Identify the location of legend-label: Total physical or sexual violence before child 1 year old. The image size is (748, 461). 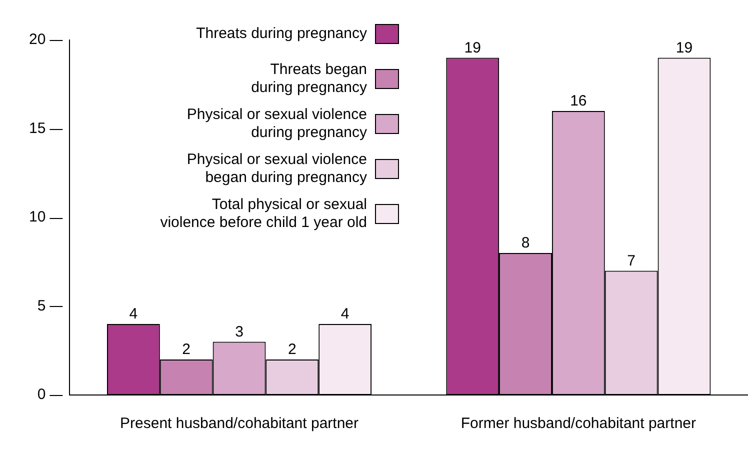
(263, 214).